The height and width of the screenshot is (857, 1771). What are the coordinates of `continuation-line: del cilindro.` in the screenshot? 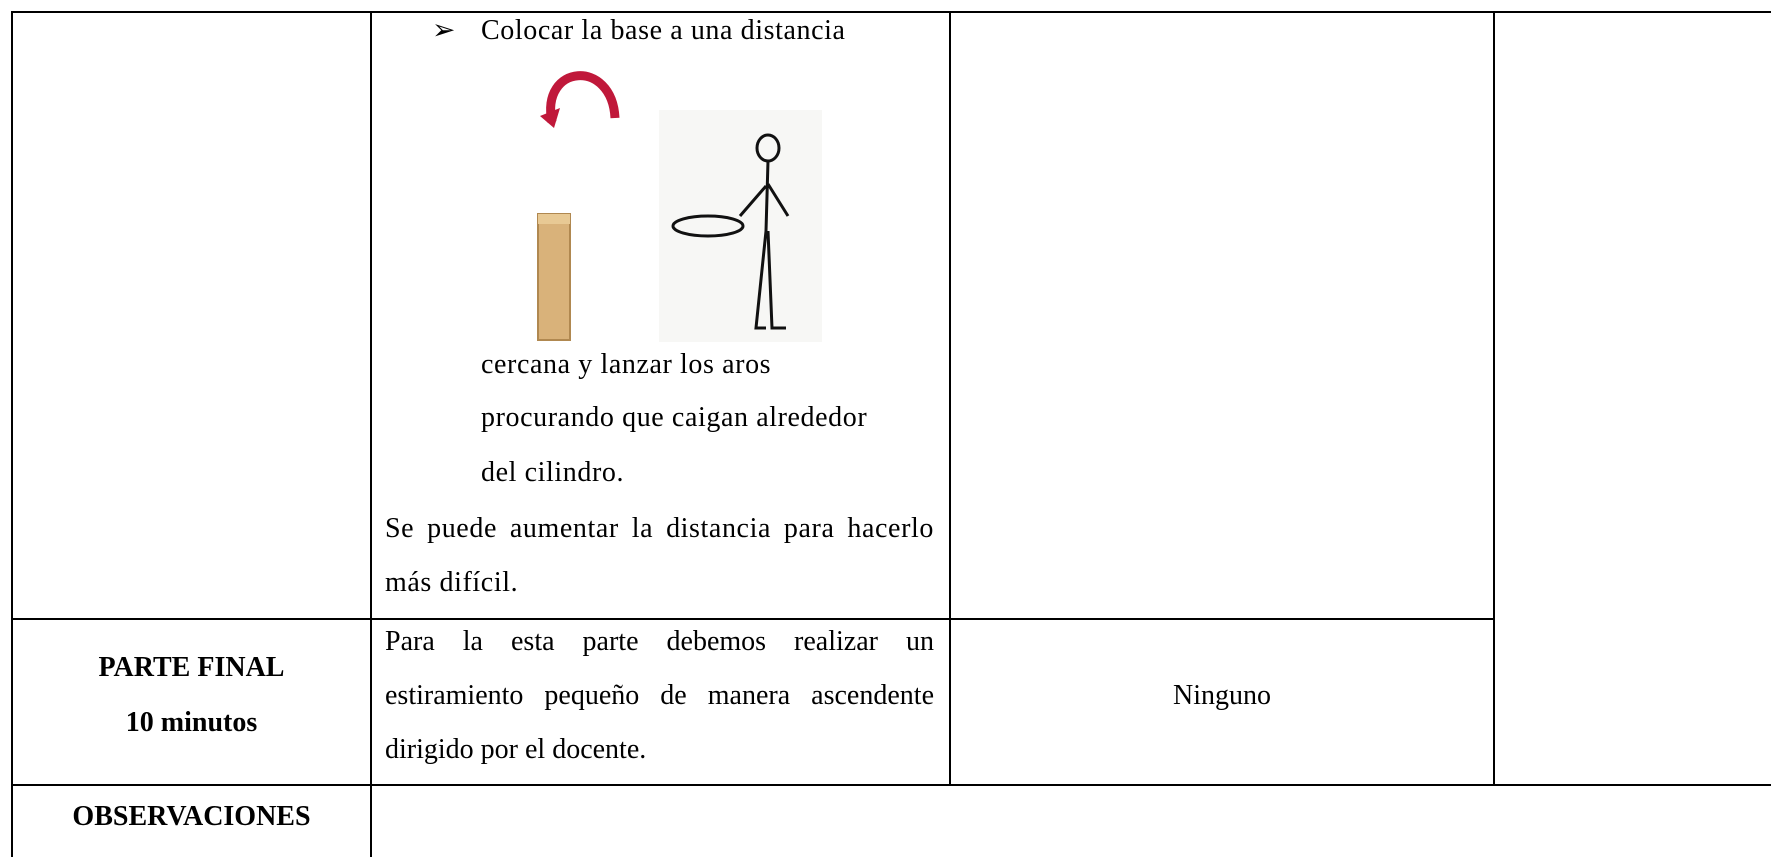 It's located at (553, 472).